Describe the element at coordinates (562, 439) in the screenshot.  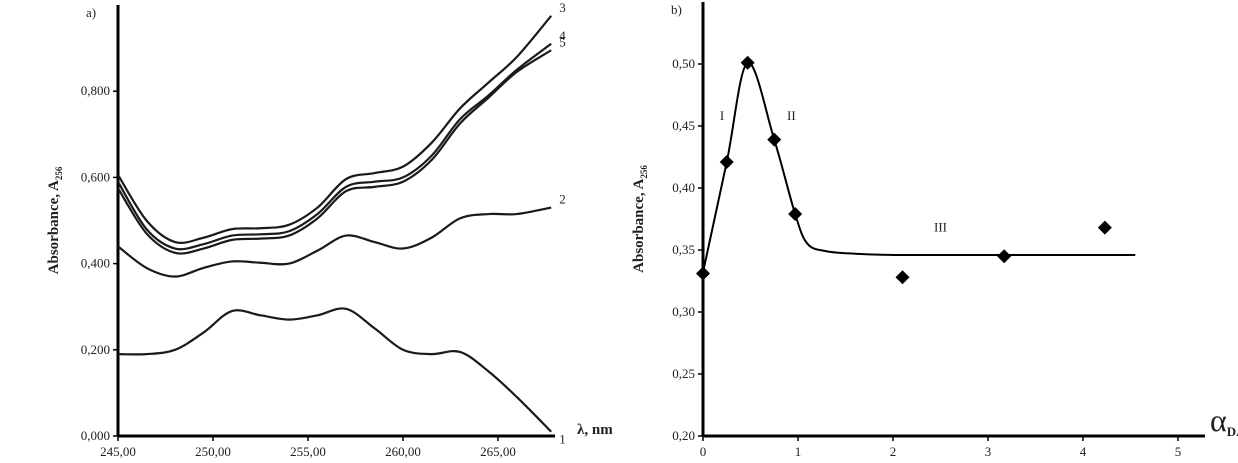
I see `series-label: 1` at that location.